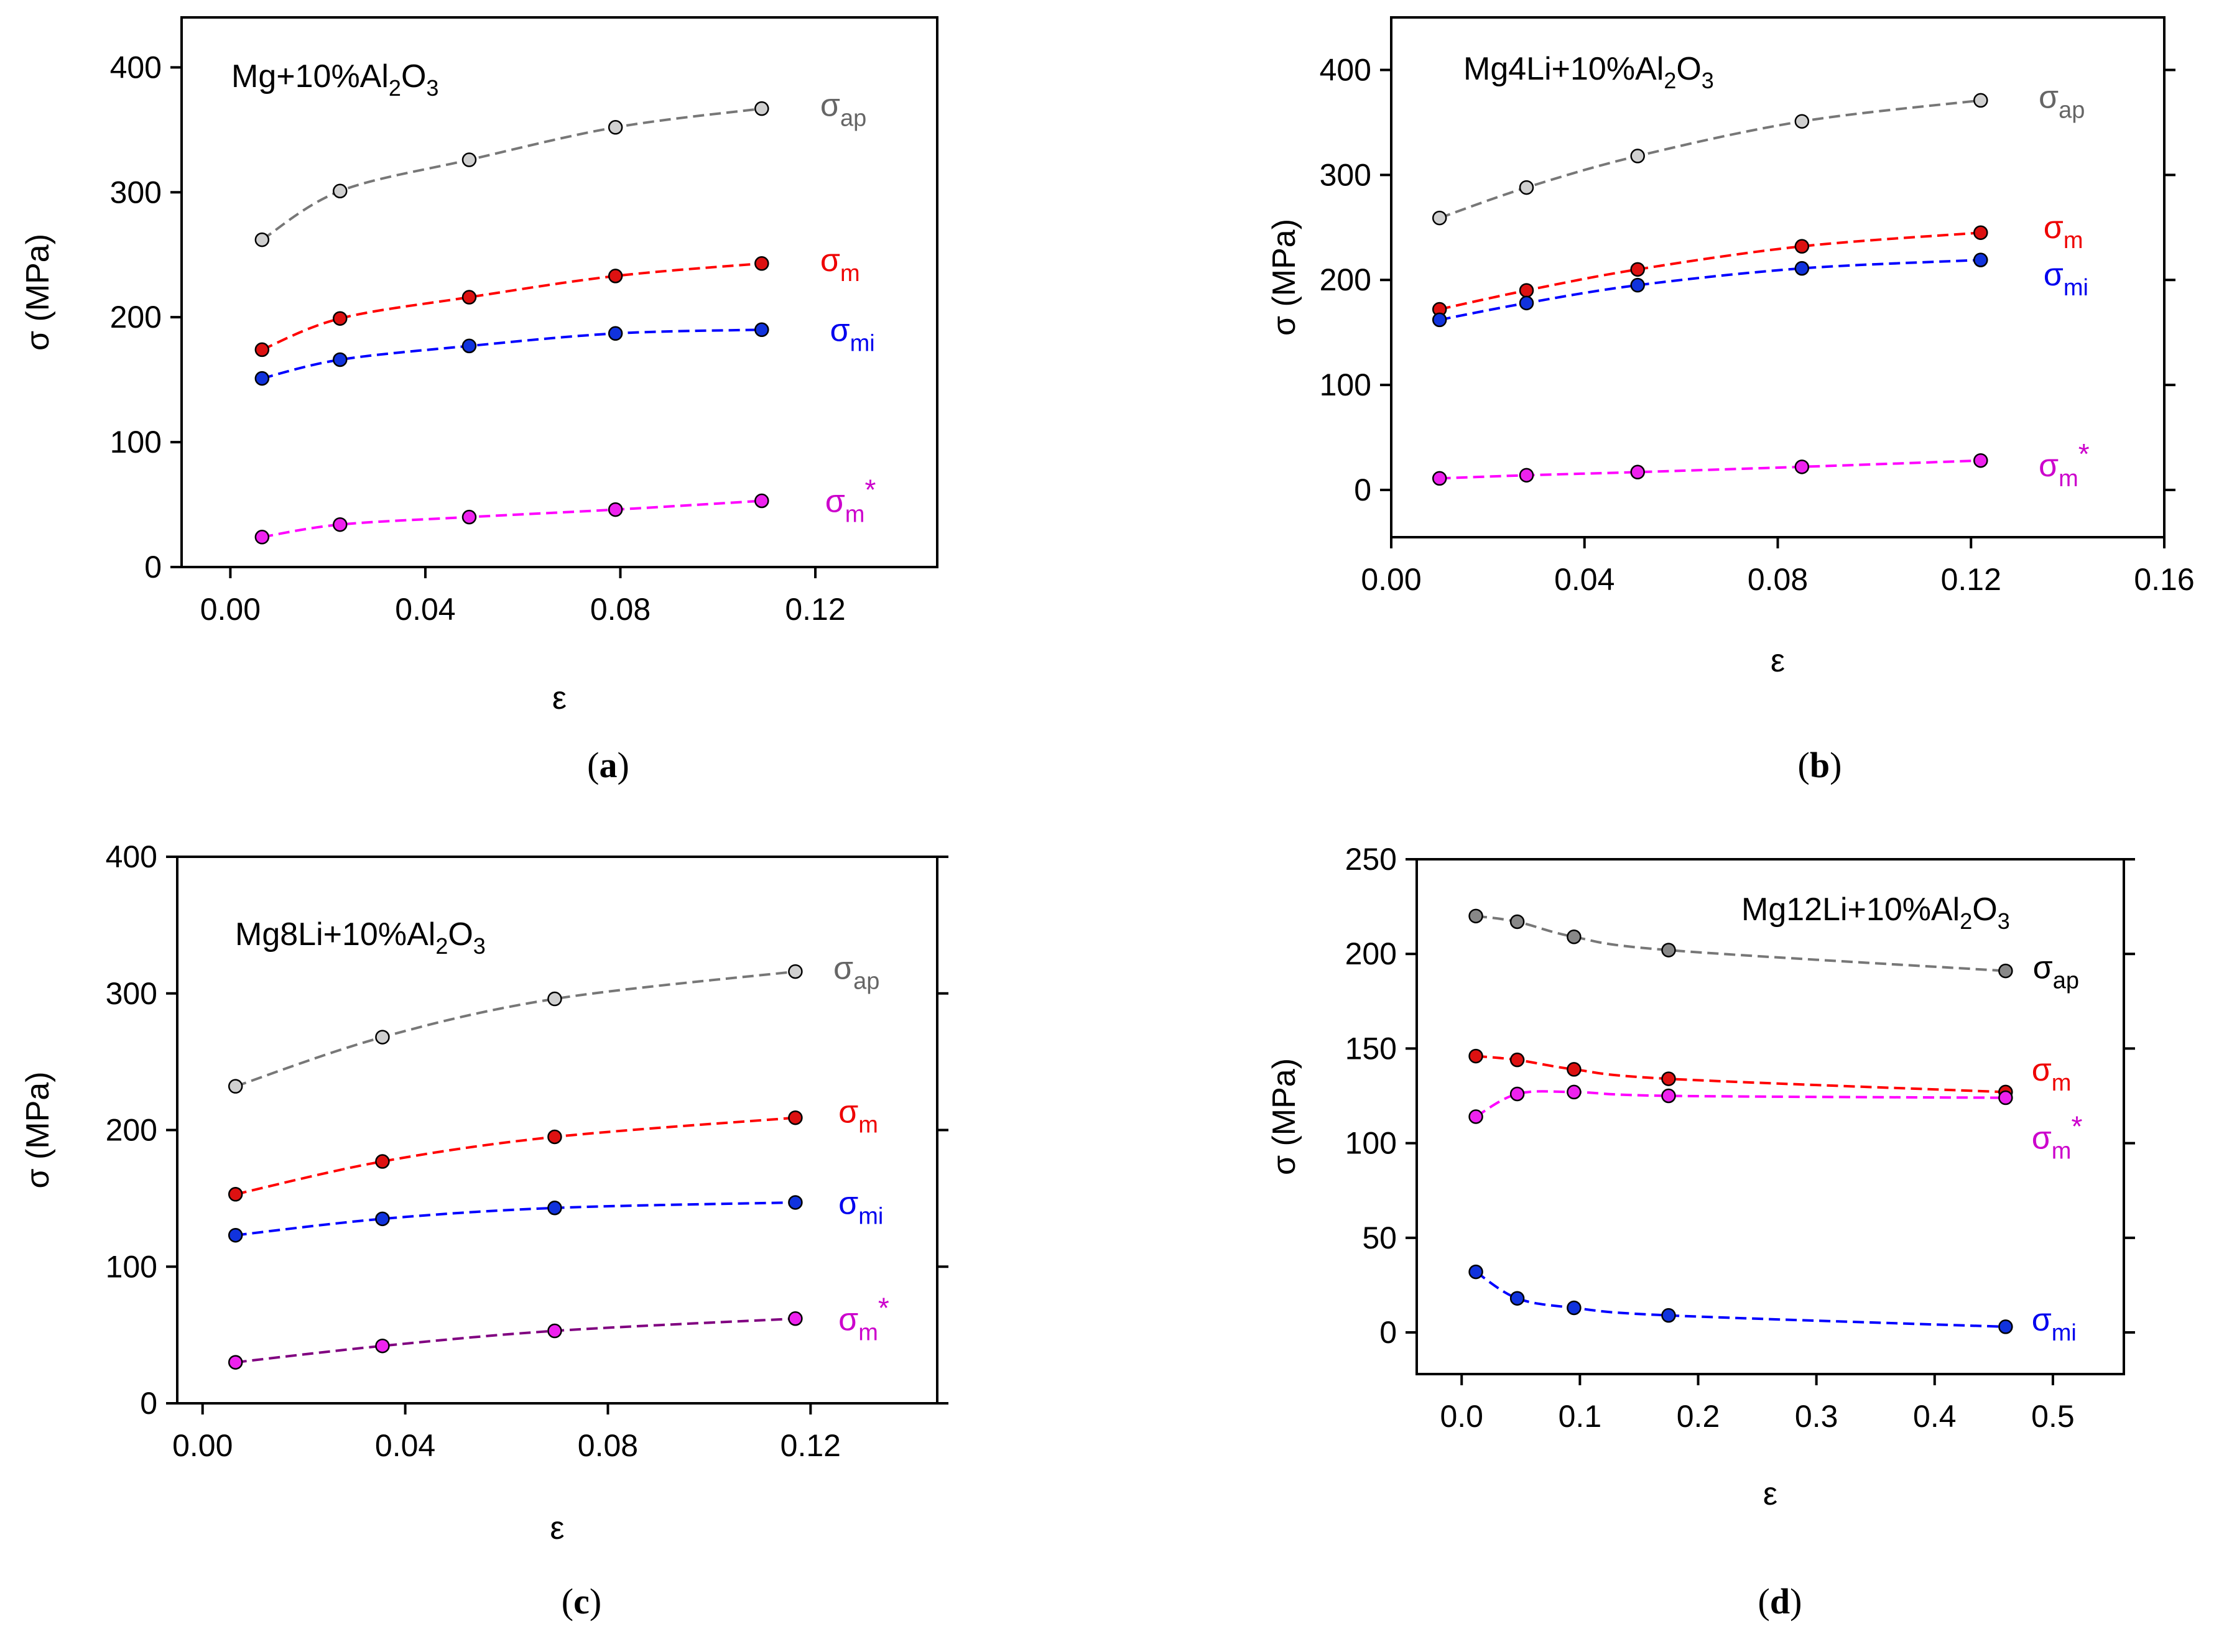 This screenshot has height=1652, width=2219. Describe the element at coordinates (1584, 579) in the screenshot. I see `panel-b-x-tick-label: 0.04` at that location.